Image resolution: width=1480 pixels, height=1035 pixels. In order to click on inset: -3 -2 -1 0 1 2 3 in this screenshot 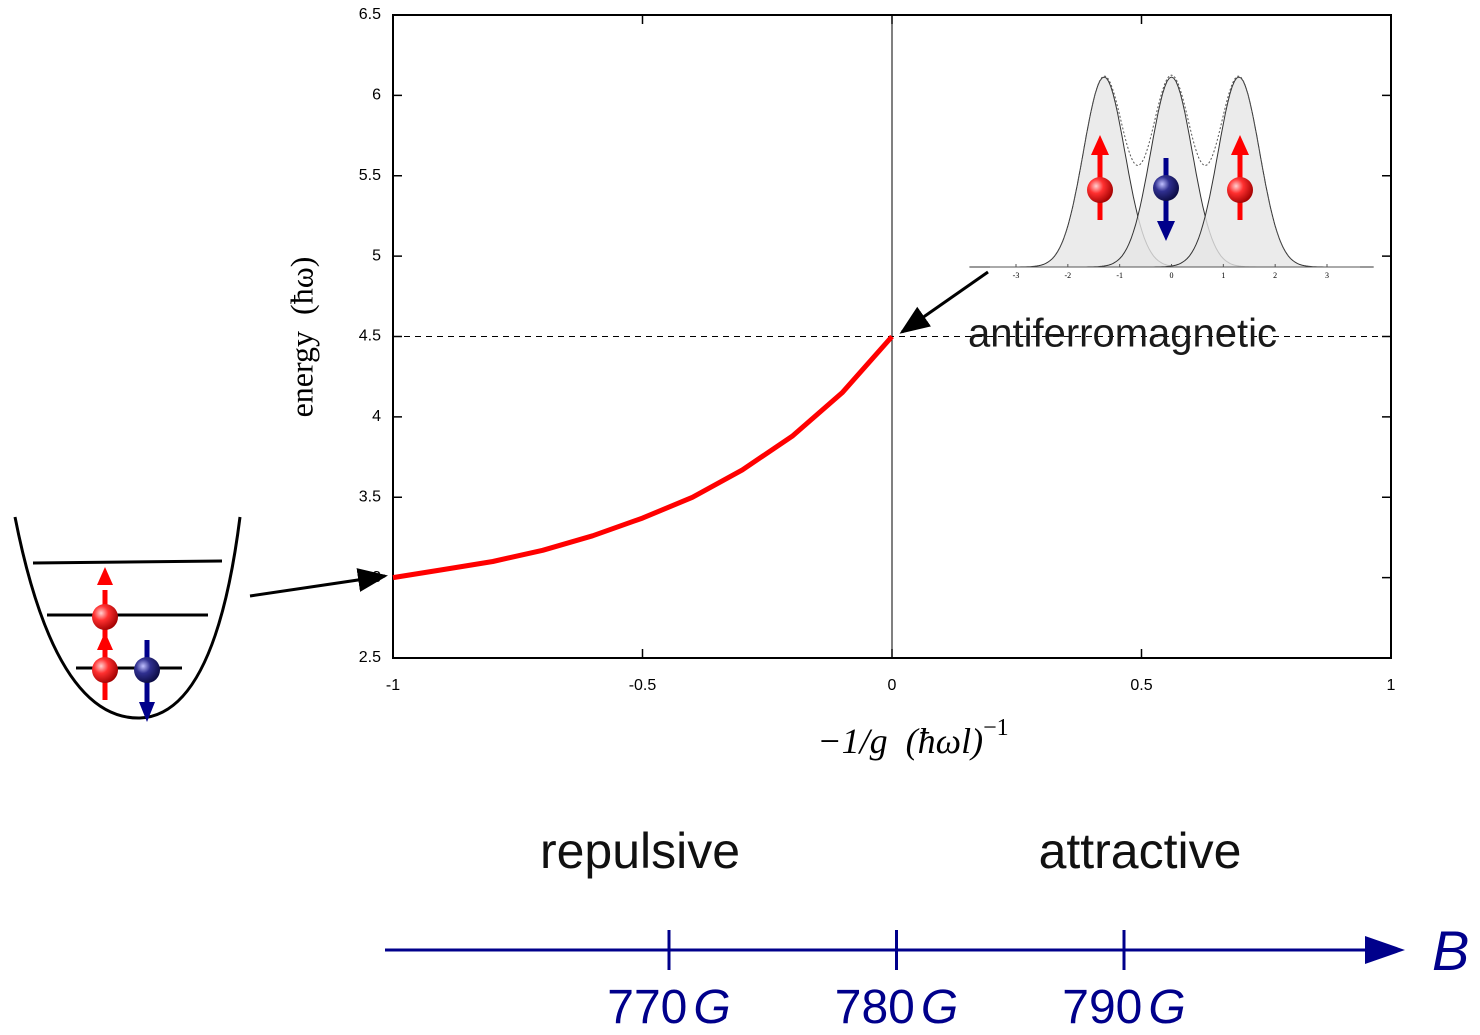, I will do `click(1171, 177)`.